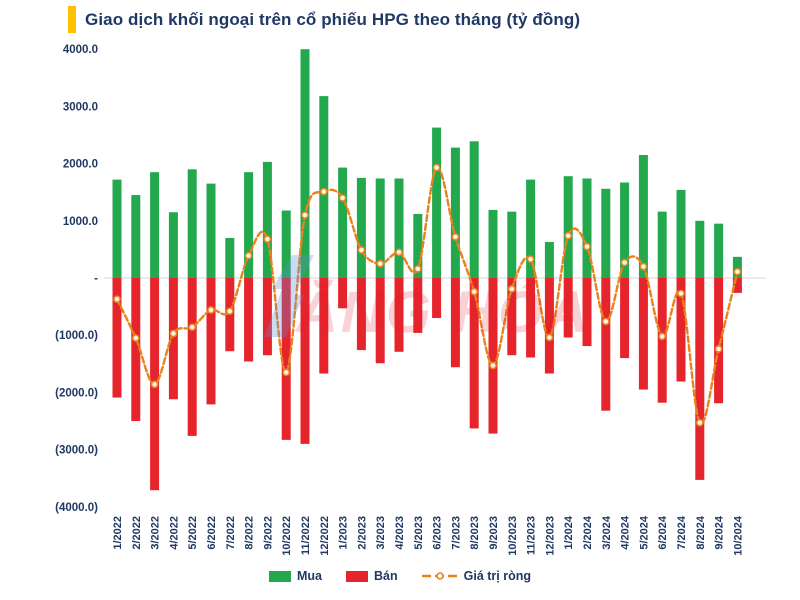  Describe the element at coordinates (738, 535) in the screenshot. I see `x-tick-label: 10/2024` at that location.